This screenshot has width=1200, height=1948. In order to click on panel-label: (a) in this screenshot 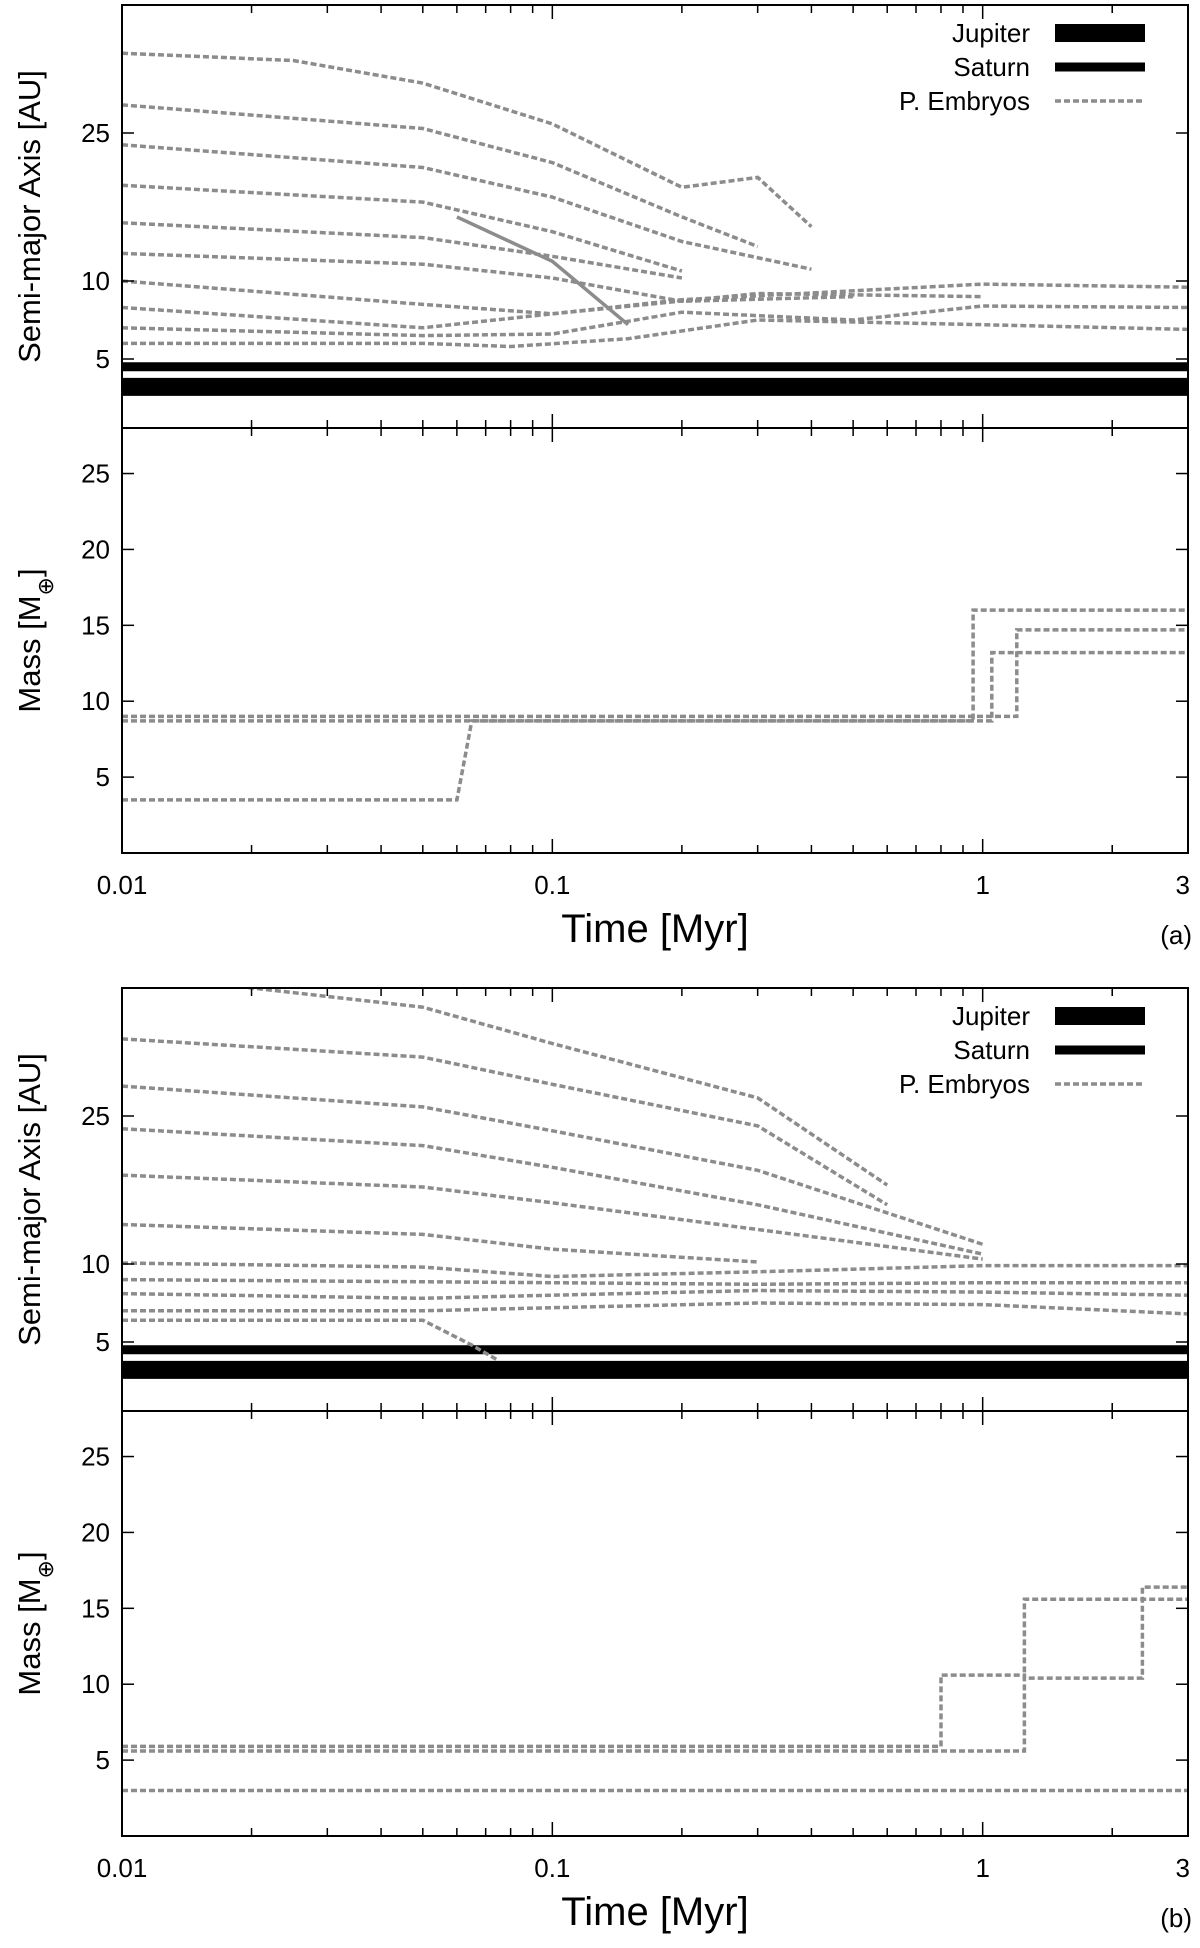, I will do `click(1176, 935)`.